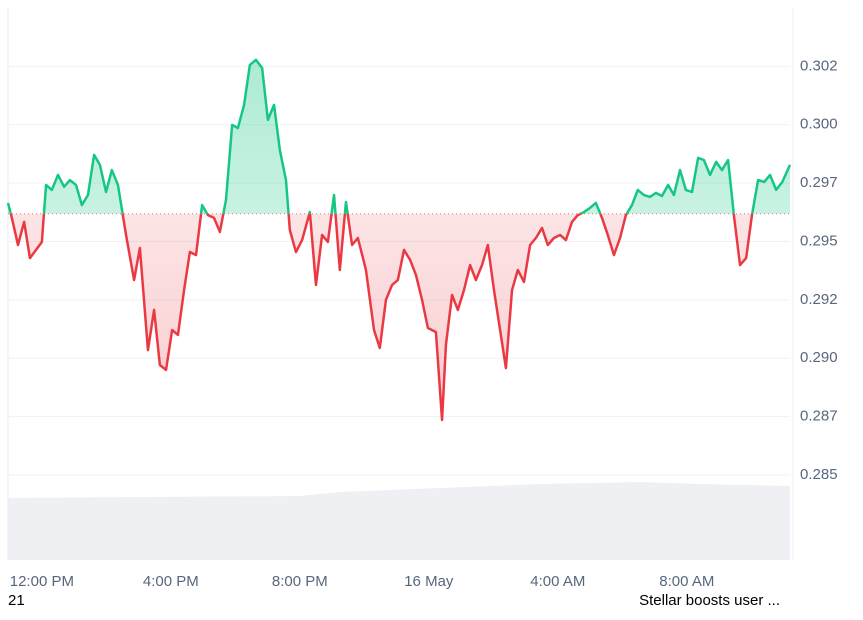 Image resolution: width=863 pixels, height=620 pixels. Describe the element at coordinates (399, 521) in the screenshot. I see `volume-area` at that location.